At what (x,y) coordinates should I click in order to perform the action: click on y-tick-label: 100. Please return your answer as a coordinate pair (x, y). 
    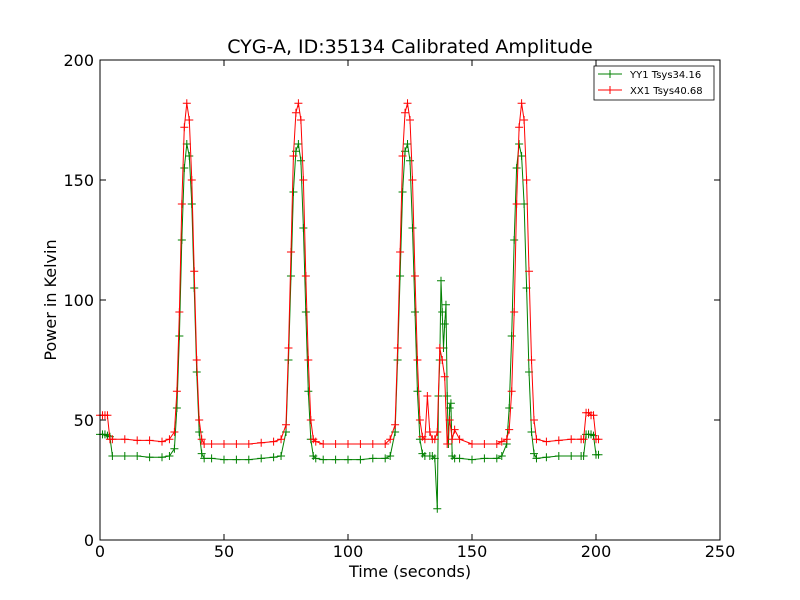
    Looking at the image, I should click on (78, 300).